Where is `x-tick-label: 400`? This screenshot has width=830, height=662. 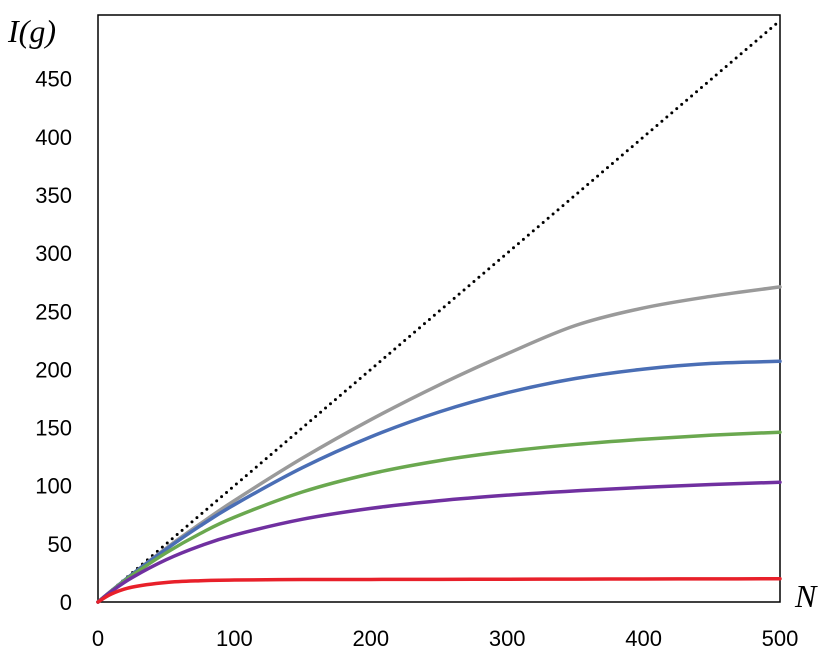
x-tick-label: 400 is located at coordinates (643, 638).